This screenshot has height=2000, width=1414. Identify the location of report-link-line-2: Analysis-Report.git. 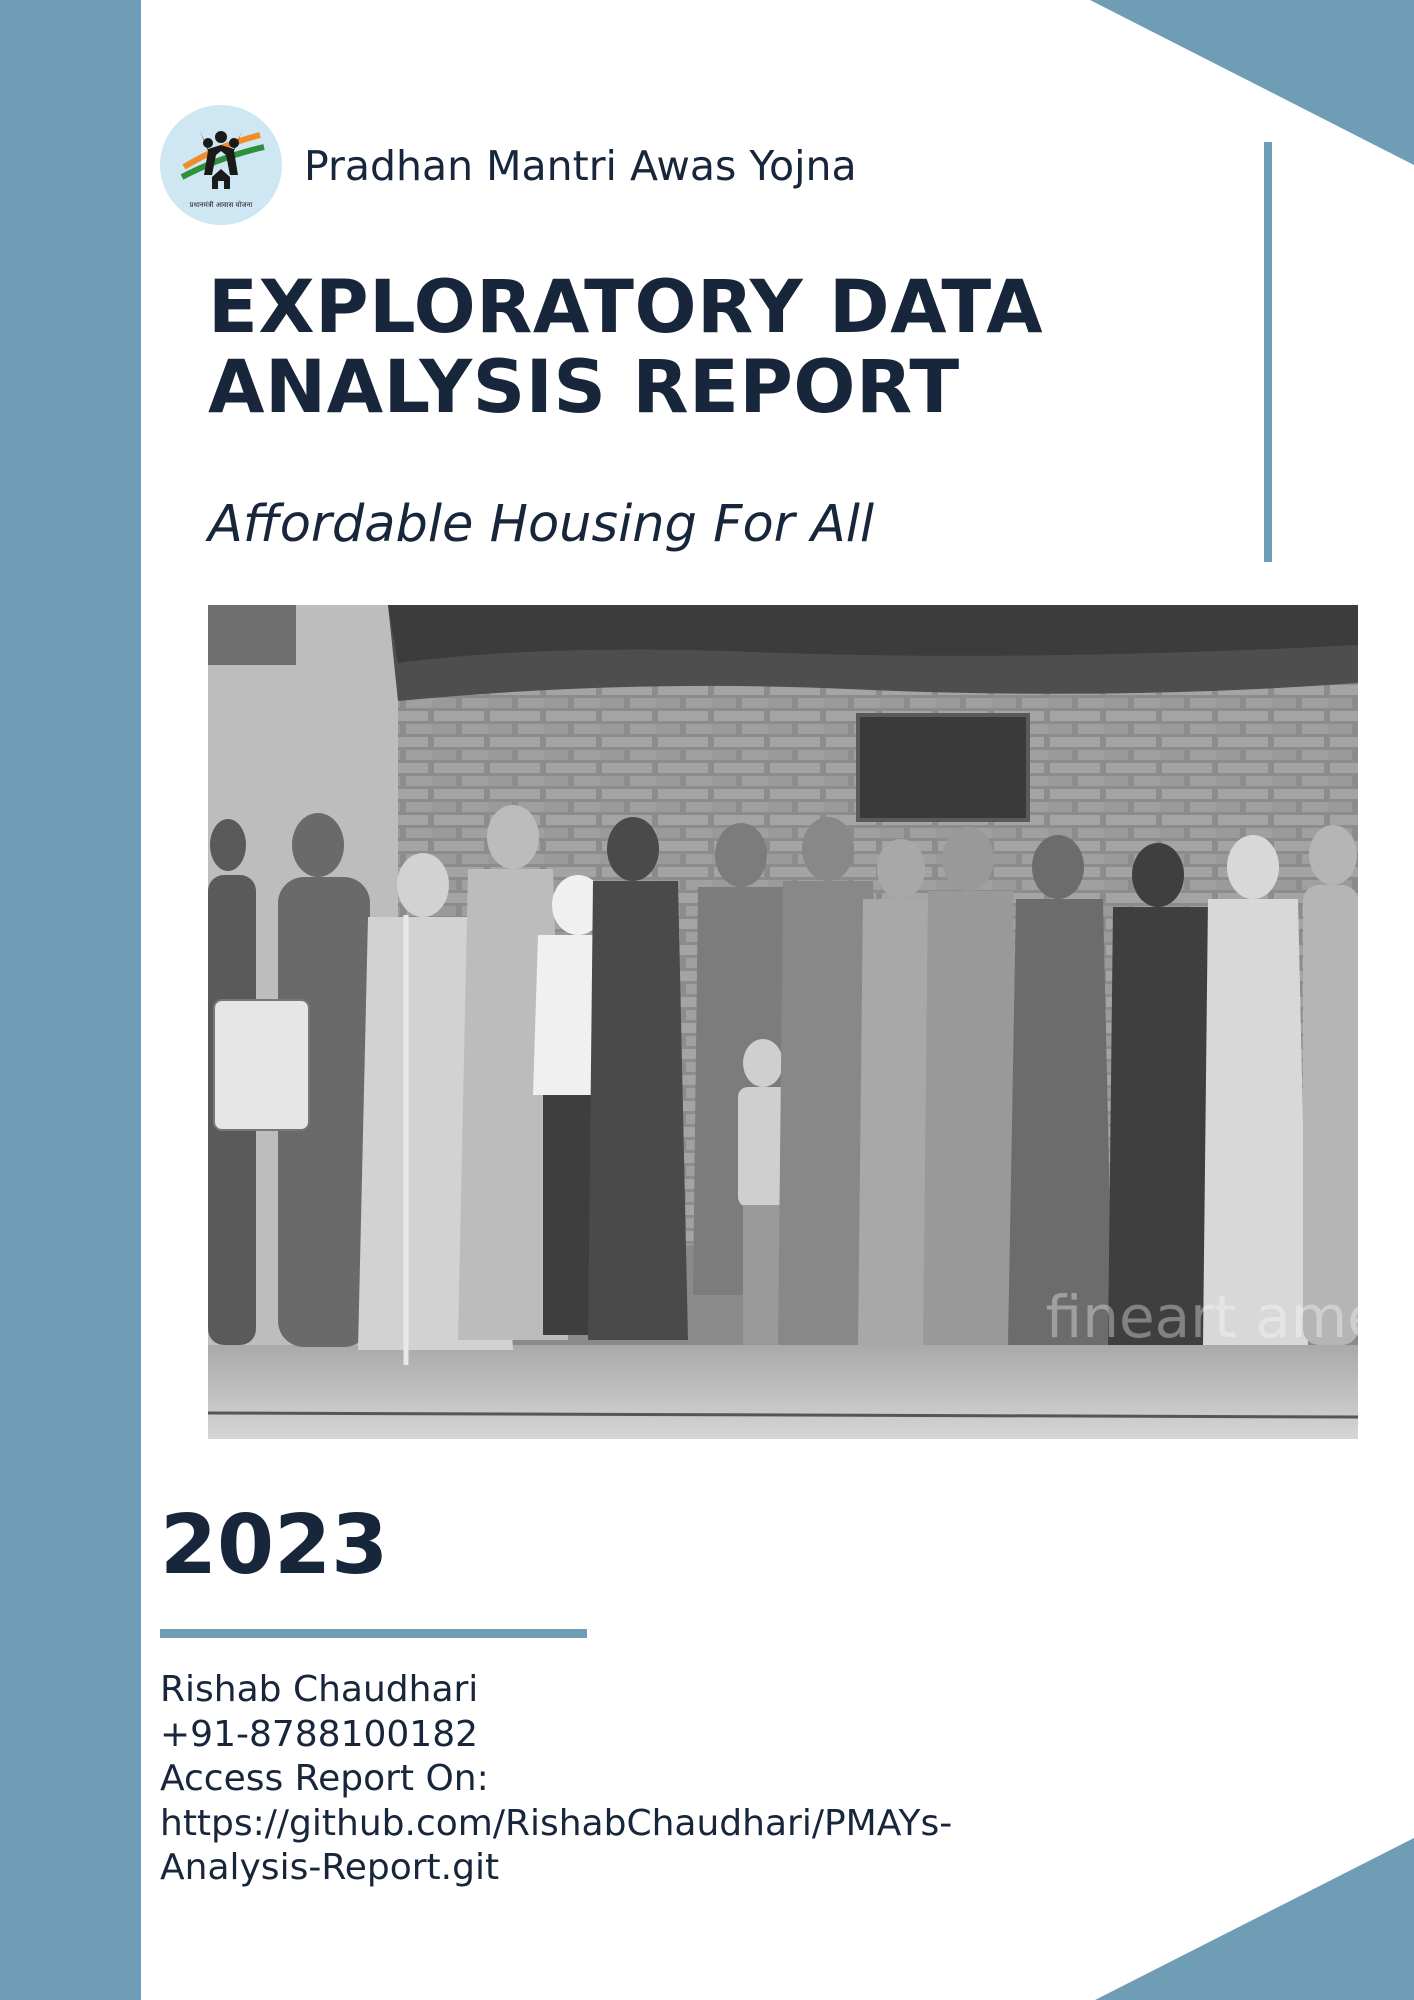
(330, 1867).